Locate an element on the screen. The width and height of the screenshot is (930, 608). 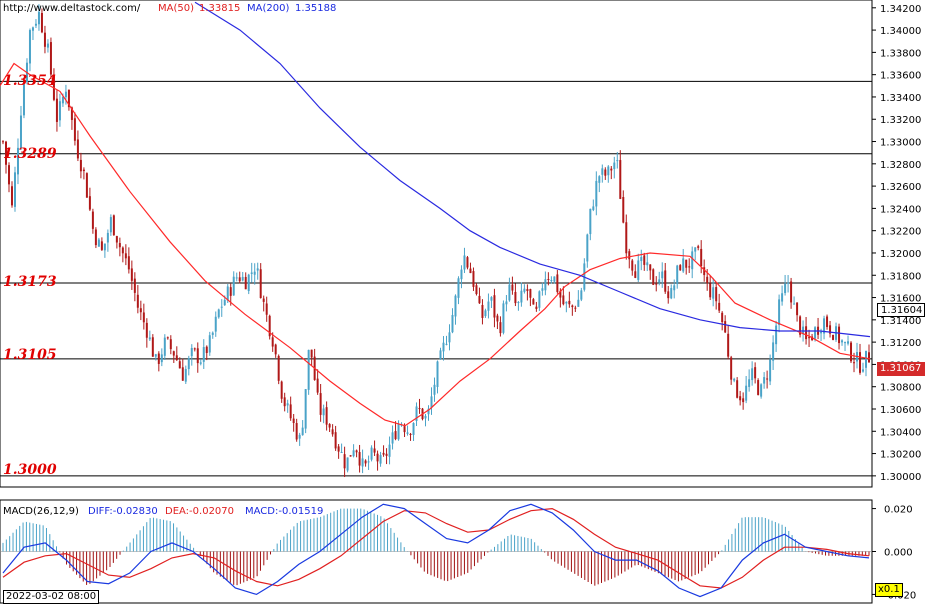
price-tick-label: 1.32200 is located at coordinates (900, 232).